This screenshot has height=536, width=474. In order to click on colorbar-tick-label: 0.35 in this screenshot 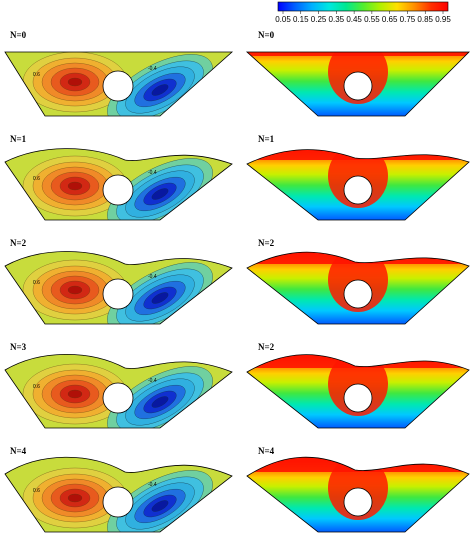, I will do `click(337, 19)`.